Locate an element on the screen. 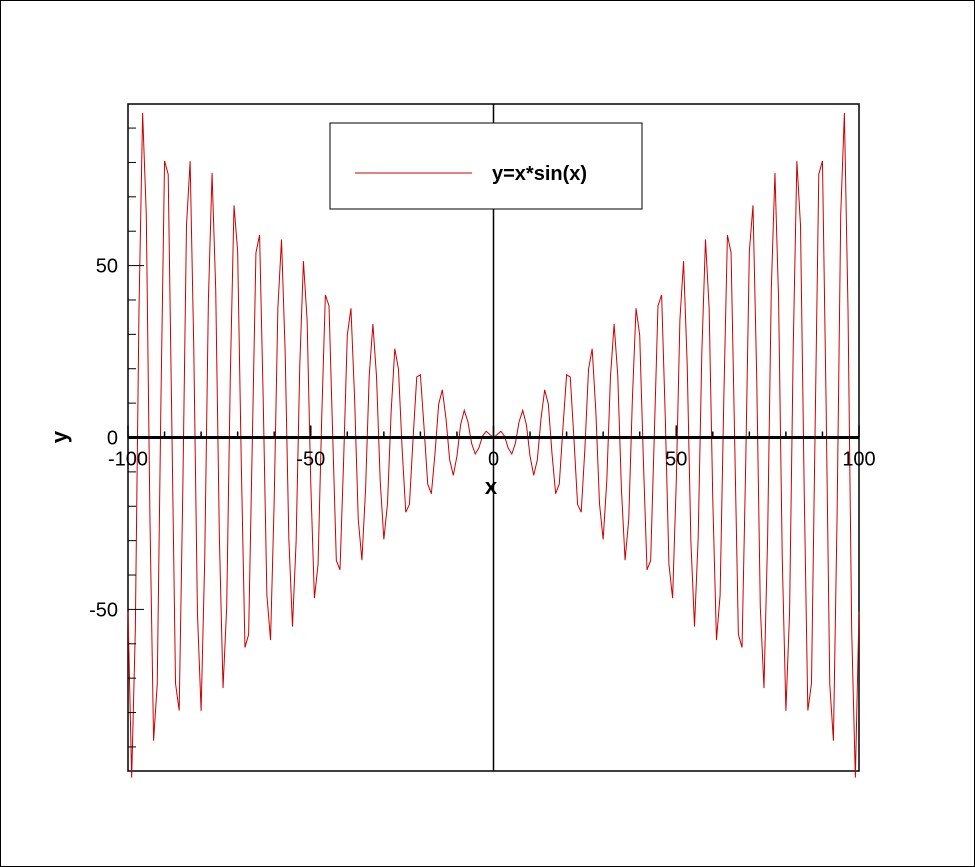 The height and width of the screenshot is (867, 975). x-axis-label: x is located at coordinates (491, 486).